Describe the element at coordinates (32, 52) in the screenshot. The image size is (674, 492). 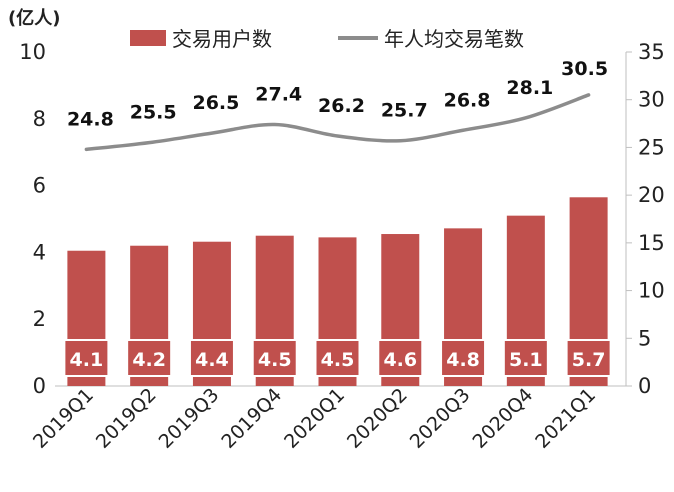
I see `y-left-tick-label: 10` at that location.